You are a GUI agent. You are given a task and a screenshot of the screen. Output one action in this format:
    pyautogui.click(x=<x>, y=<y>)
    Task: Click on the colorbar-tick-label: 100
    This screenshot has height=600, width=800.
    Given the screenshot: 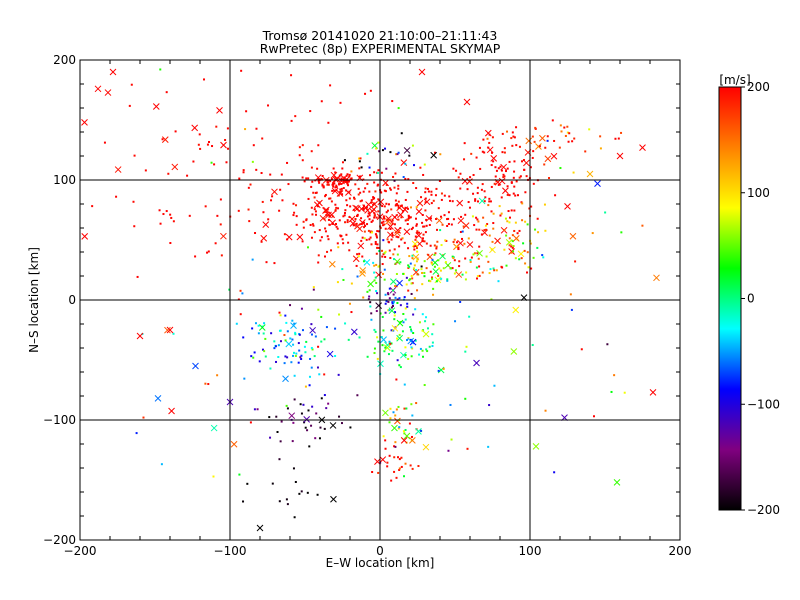 What is the action you would take?
    pyautogui.click(x=758, y=193)
    